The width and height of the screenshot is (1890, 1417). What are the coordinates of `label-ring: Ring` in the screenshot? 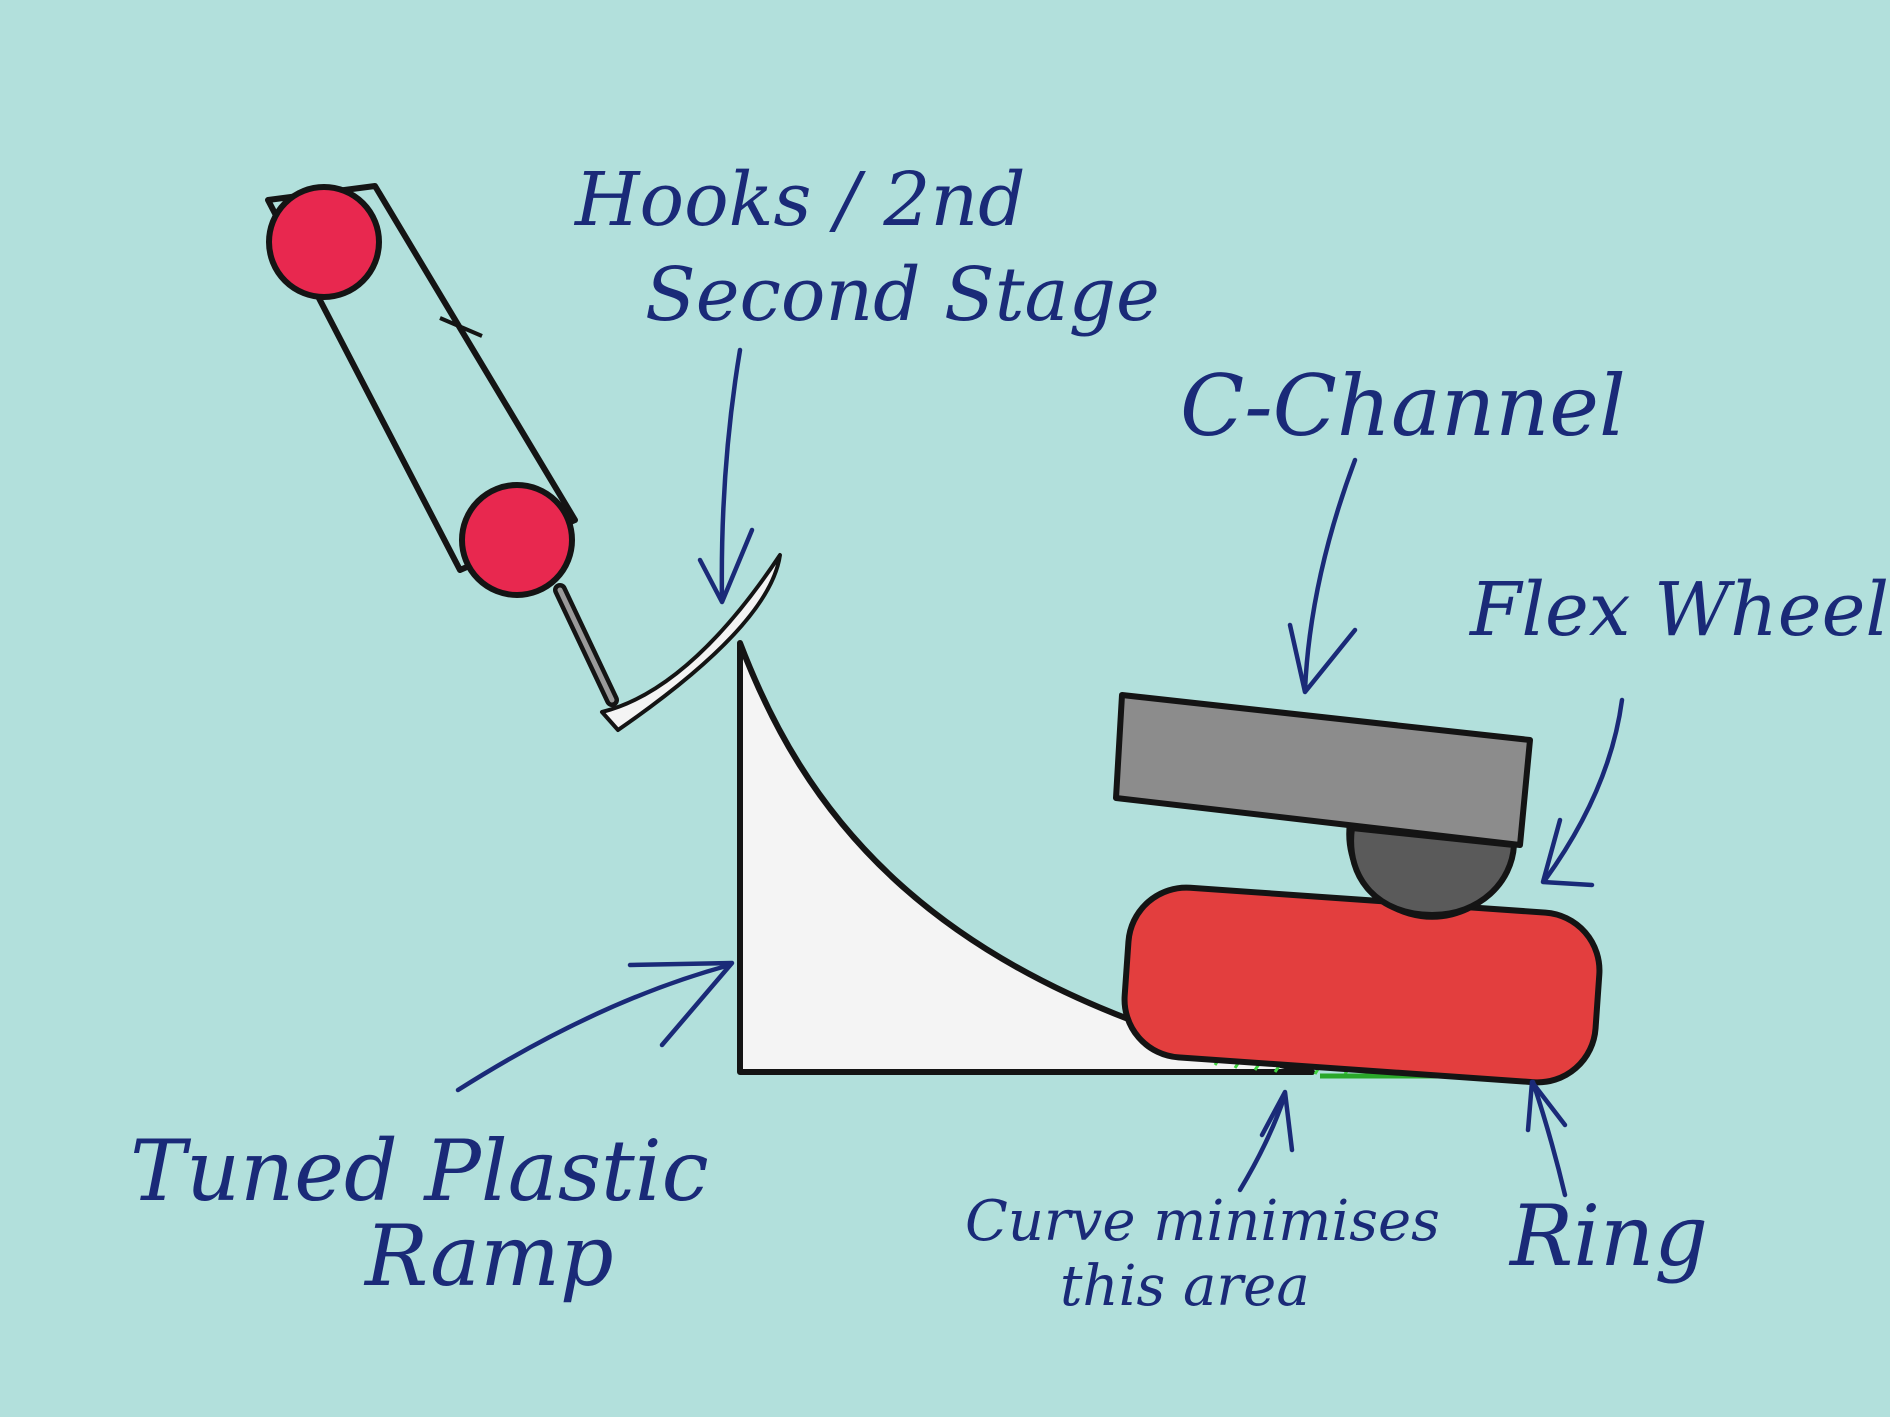 It's located at (1608, 1236).